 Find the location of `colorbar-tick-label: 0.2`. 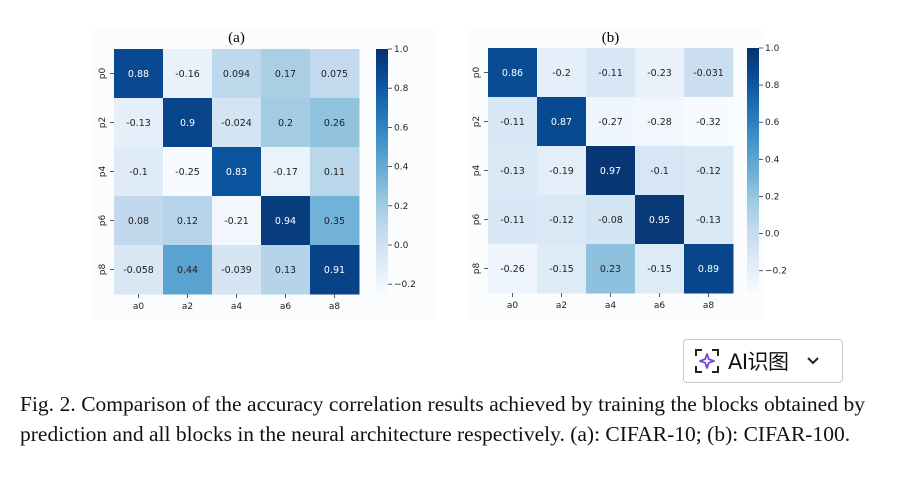

colorbar-tick-label: 0.2 is located at coordinates (772, 197).